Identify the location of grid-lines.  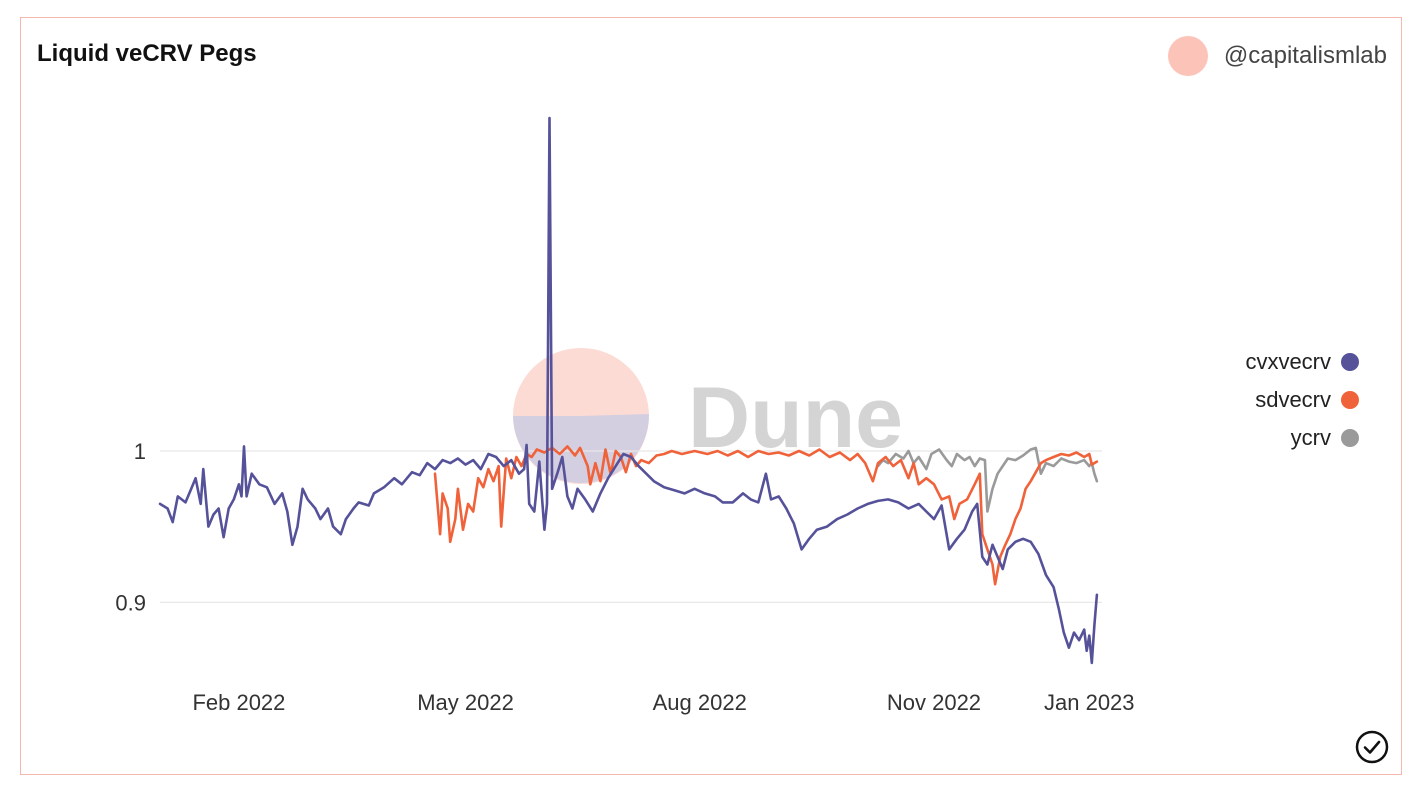
(631, 526).